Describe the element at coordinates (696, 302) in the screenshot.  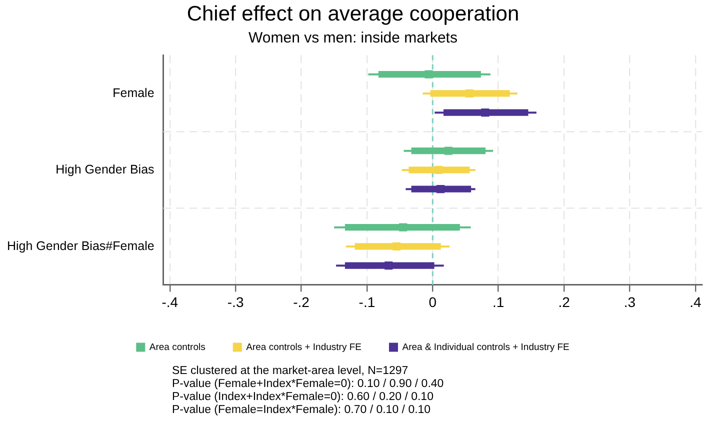
I see `x-tick-label: .4` at that location.